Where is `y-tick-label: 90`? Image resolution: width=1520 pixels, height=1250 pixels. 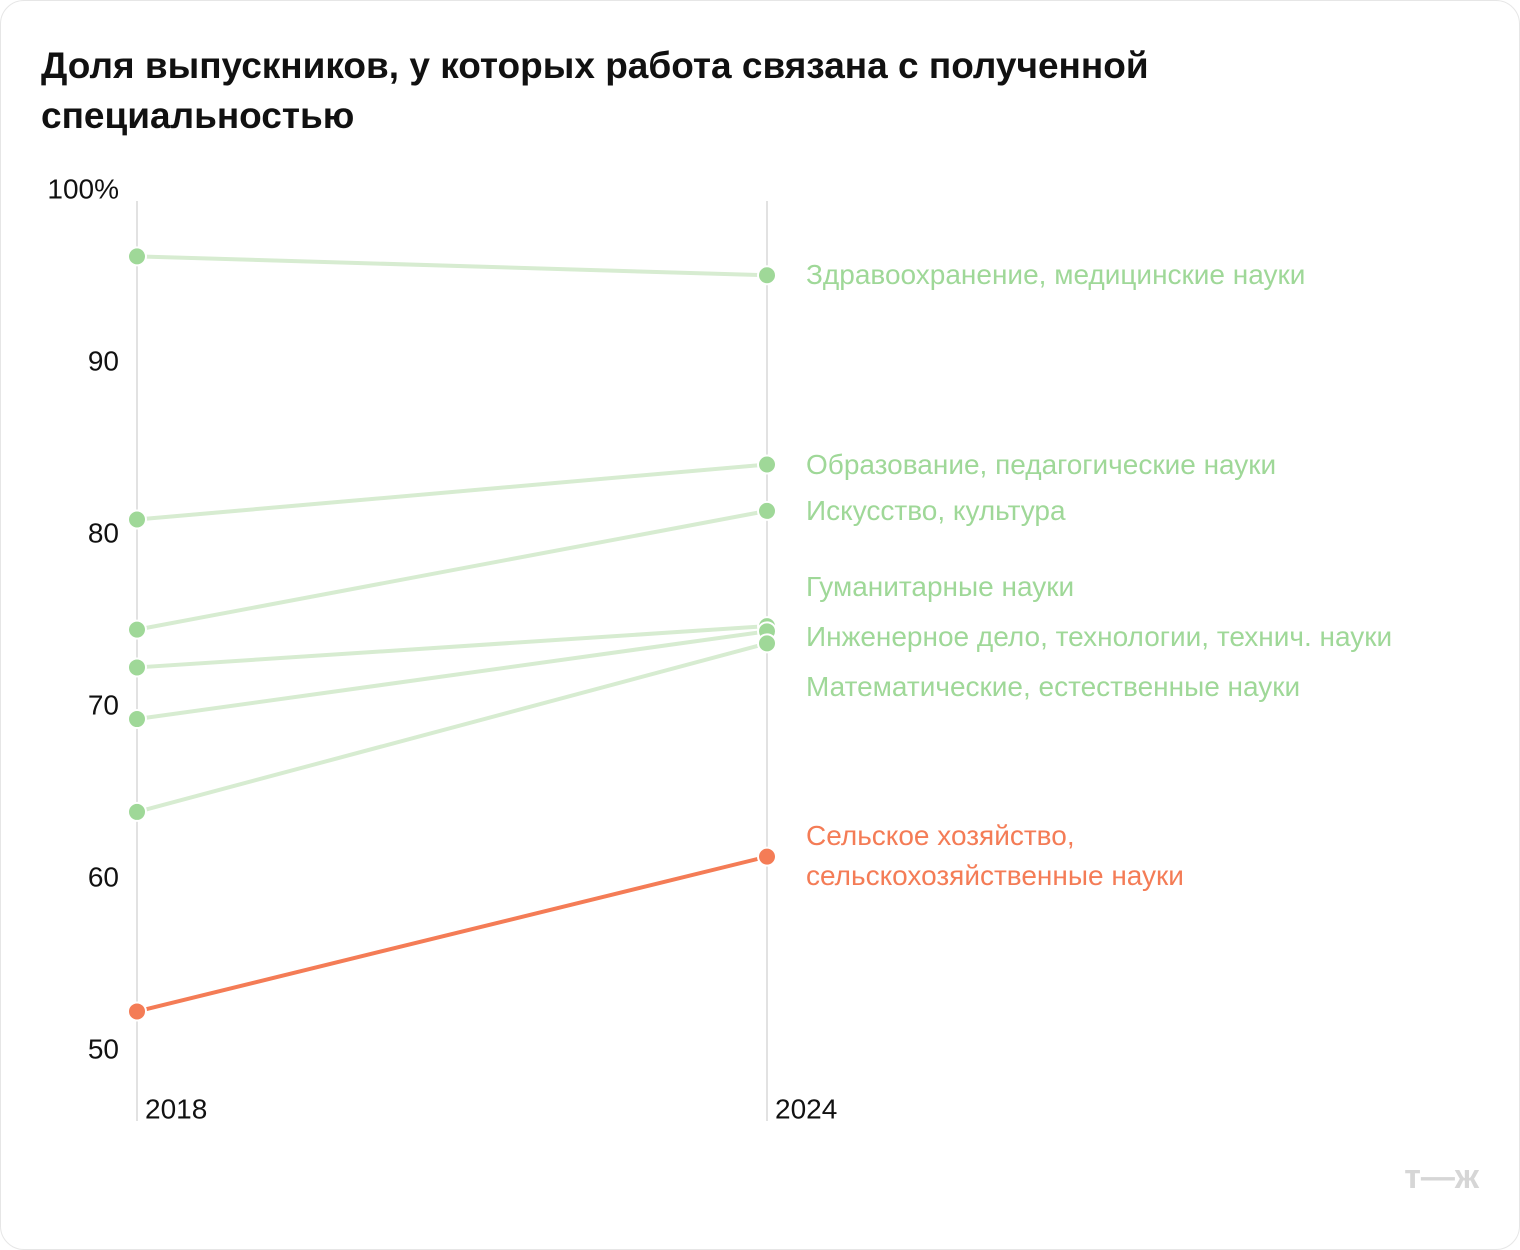
y-tick-label: 90 is located at coordinates (103, 360).